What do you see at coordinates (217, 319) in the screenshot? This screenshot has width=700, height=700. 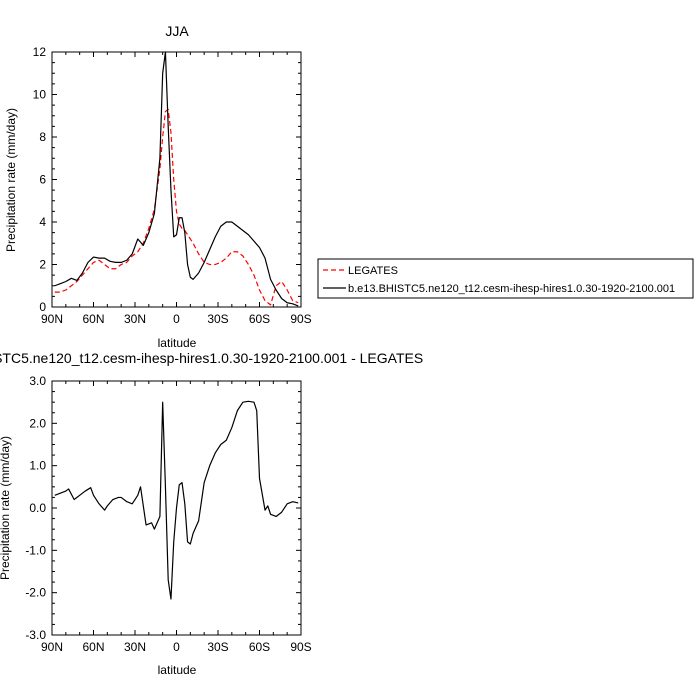 I see `top-x-tick-label: 30S` at bounding box center [217, 319].